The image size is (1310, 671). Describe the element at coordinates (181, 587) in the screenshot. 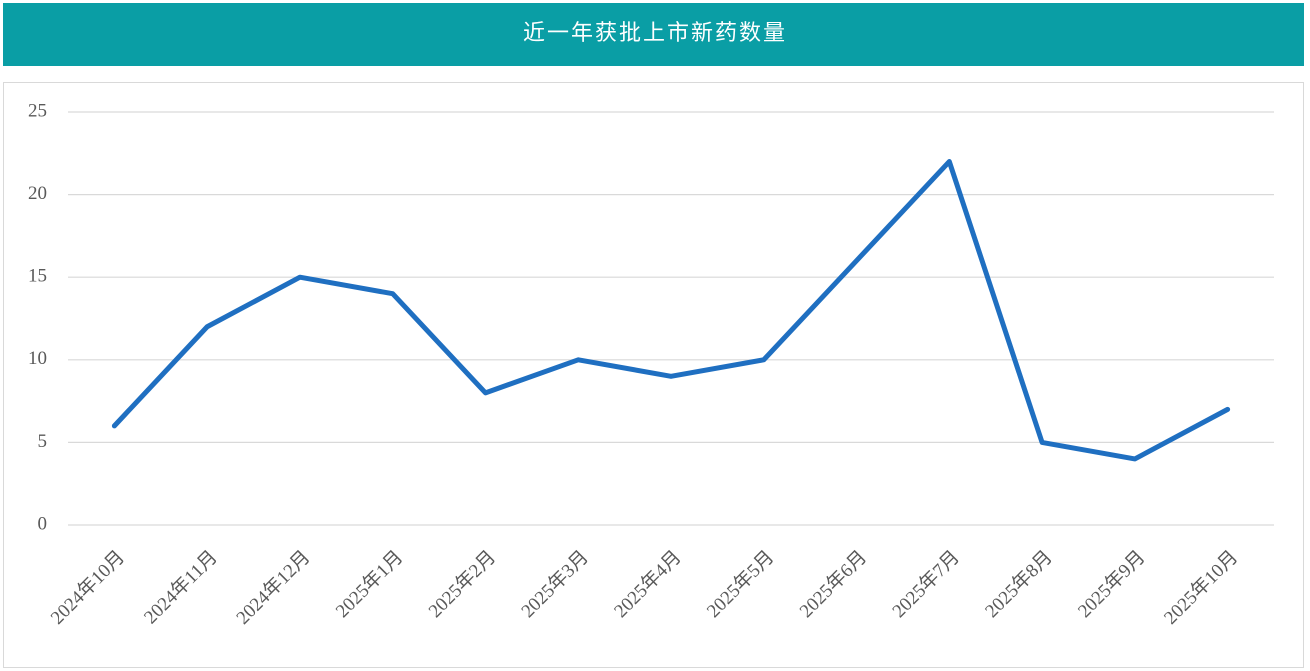

I see `x-tick-label: 2024年11月` at that location.